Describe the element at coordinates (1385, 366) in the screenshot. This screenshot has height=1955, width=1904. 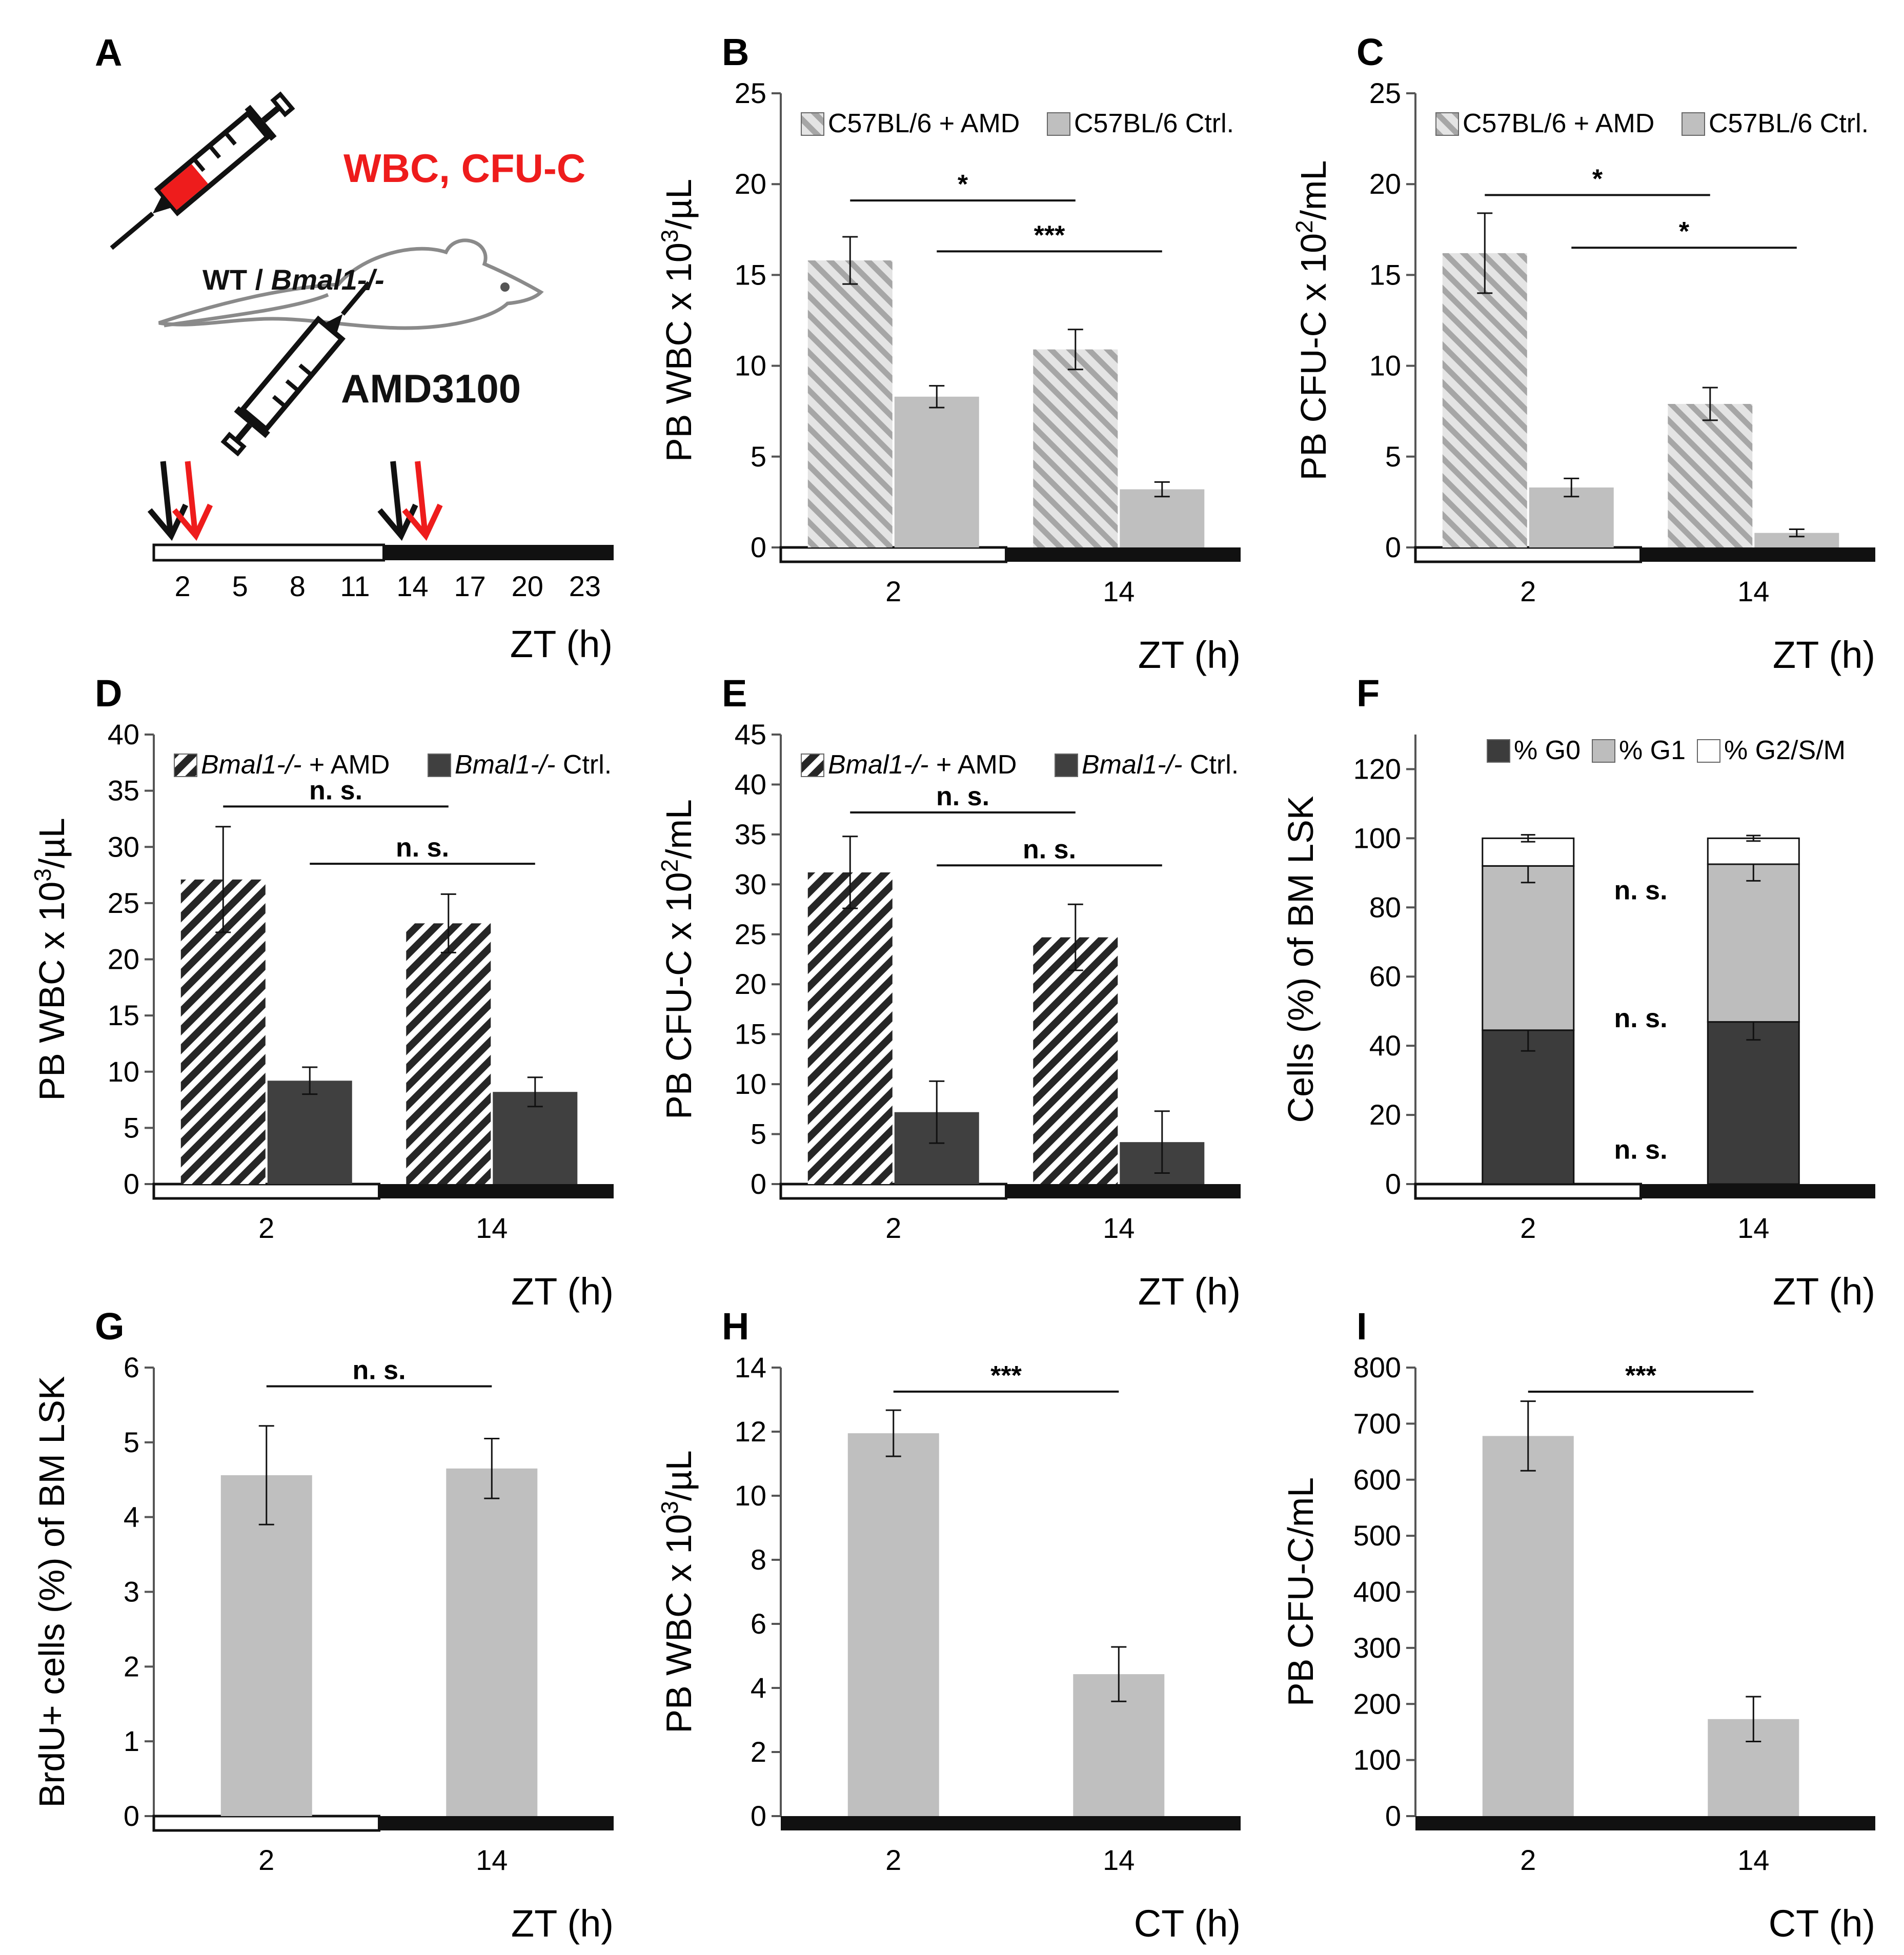
I see `y-tick-label: 10` at that location.